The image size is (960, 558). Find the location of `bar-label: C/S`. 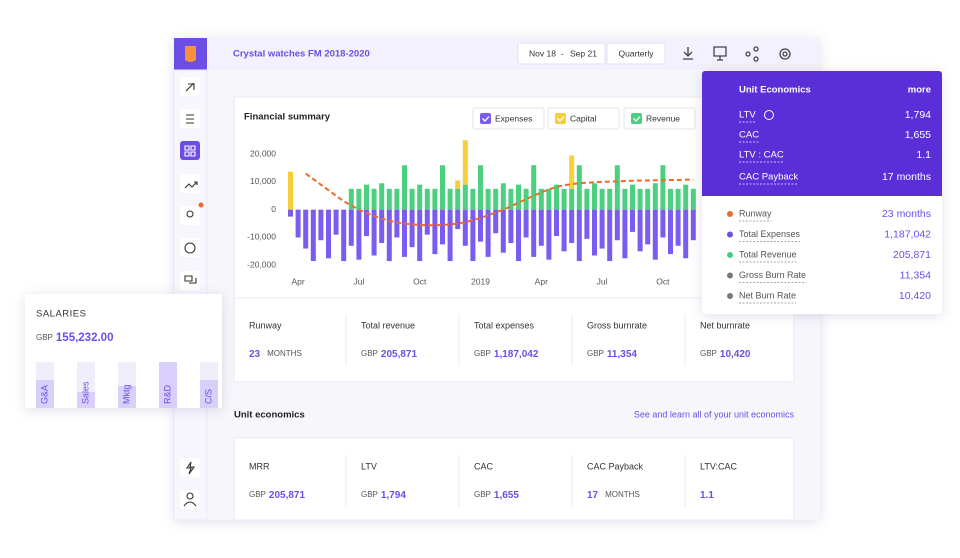

bar-label: C/S is located at coordinates (208, 396).